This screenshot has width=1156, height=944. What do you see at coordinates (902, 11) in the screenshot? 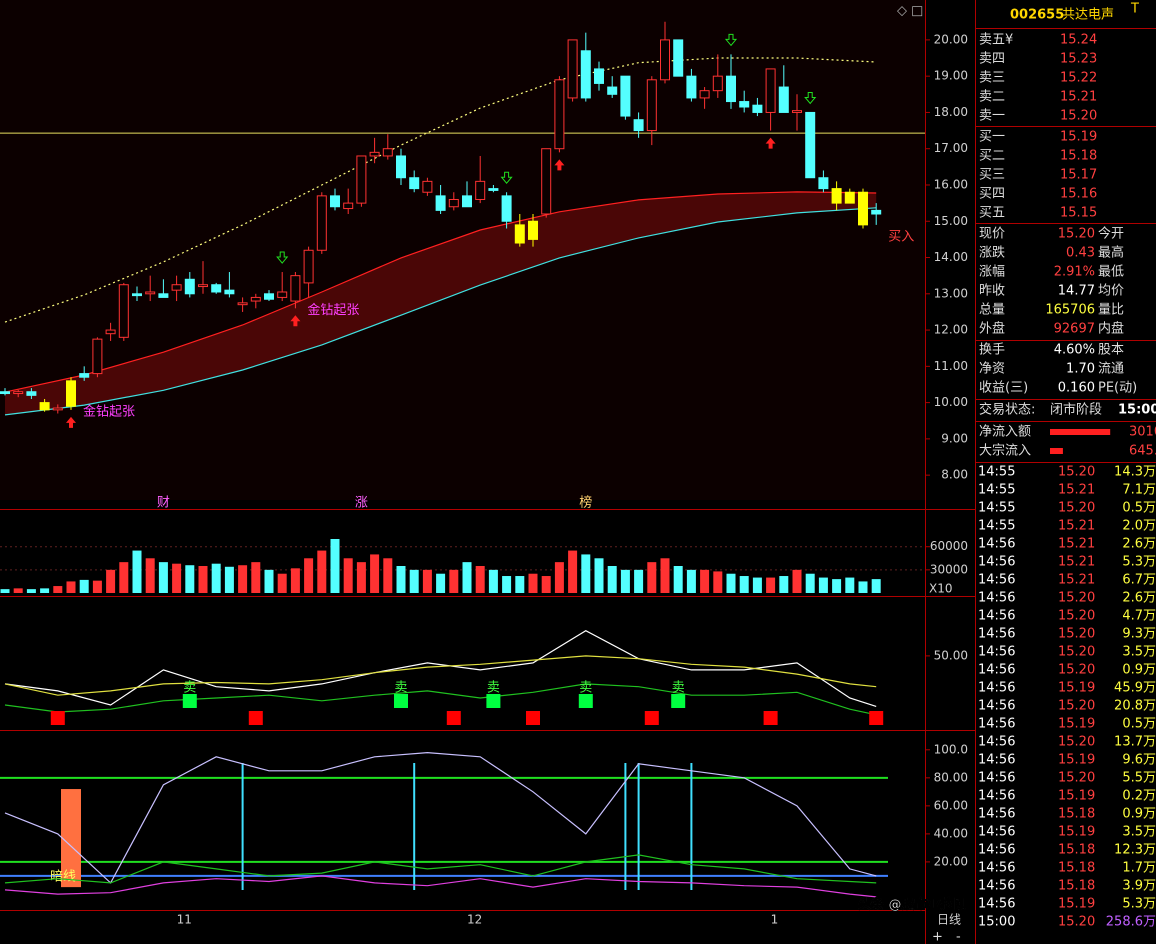
I see `icon: ◇` at bounding box center [902, 11].